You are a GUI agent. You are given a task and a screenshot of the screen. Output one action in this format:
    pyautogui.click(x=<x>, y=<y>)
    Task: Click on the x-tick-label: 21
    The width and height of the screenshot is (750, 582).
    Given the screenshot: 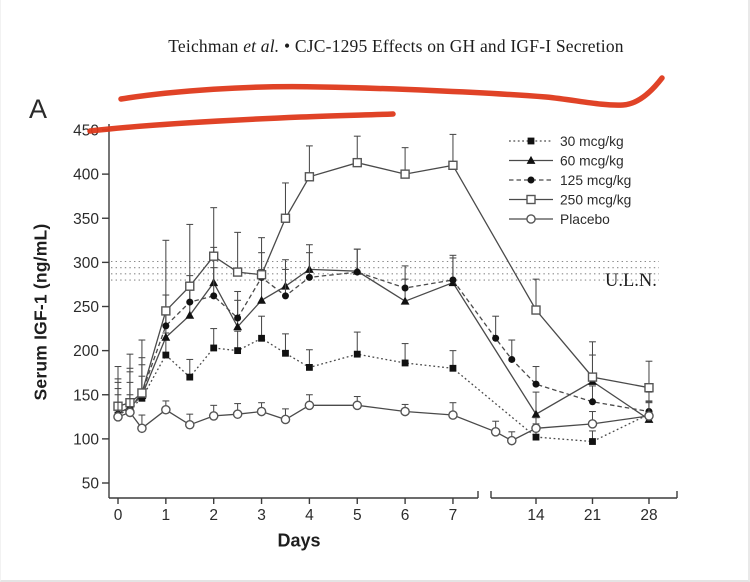 What is the action you would take?
    pyautogui.click(x=592, y=515)
    